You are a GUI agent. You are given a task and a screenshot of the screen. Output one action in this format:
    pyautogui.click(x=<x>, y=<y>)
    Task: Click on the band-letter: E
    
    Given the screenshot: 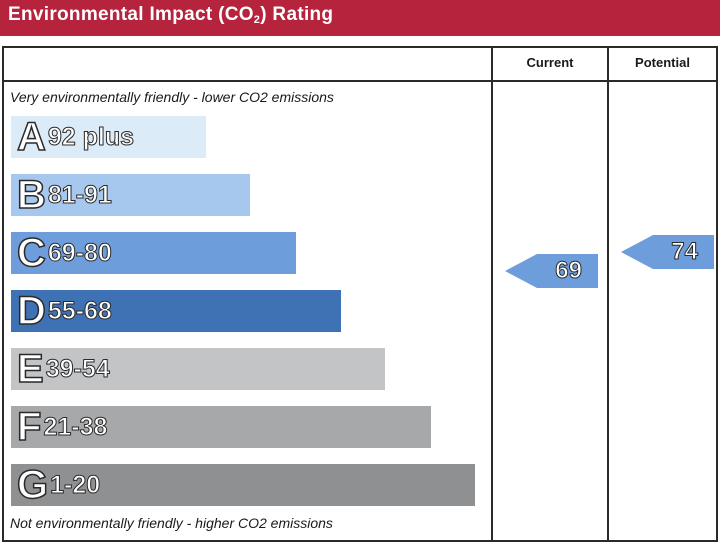 What is the action you would take?
    pyautogui.click(x=30, y=369)
    